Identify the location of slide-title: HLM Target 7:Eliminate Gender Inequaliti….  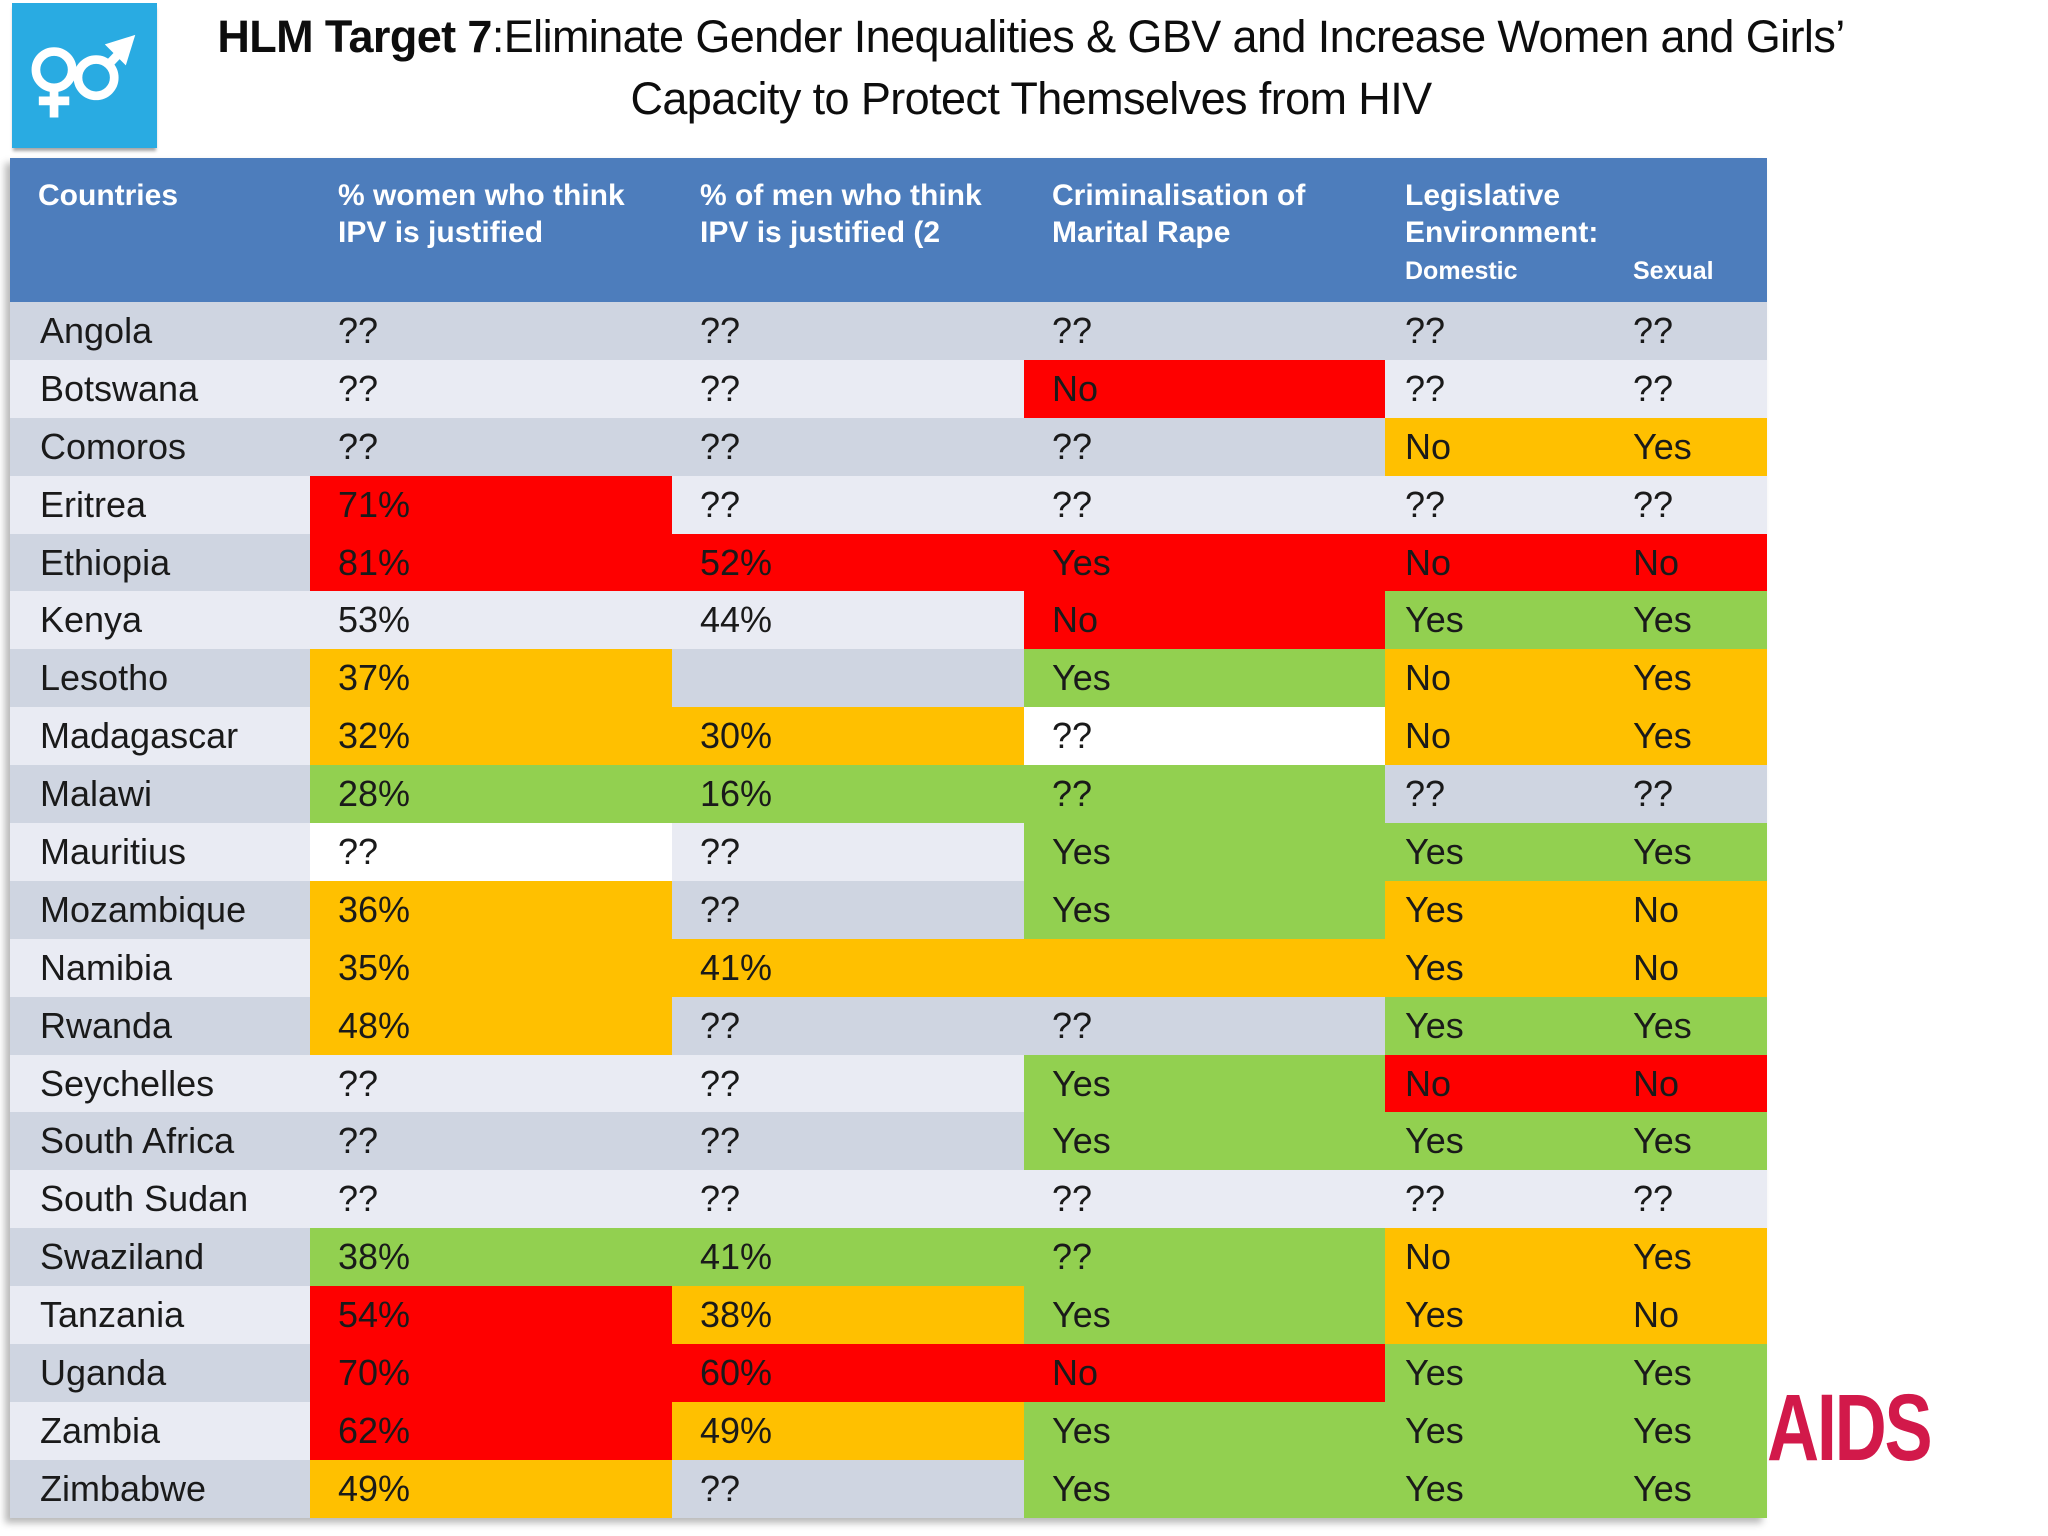
(1031, 68).